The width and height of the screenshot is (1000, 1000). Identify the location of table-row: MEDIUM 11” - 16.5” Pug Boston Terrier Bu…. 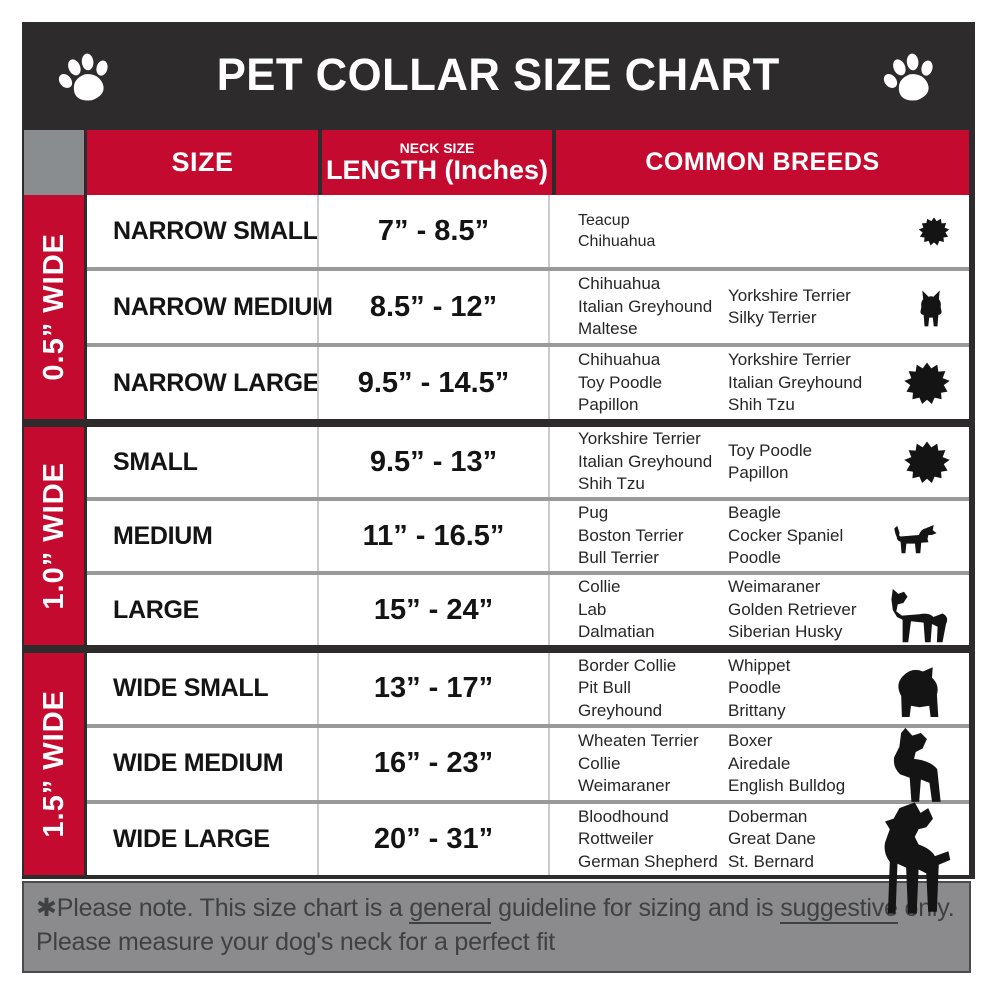
(528, 534).